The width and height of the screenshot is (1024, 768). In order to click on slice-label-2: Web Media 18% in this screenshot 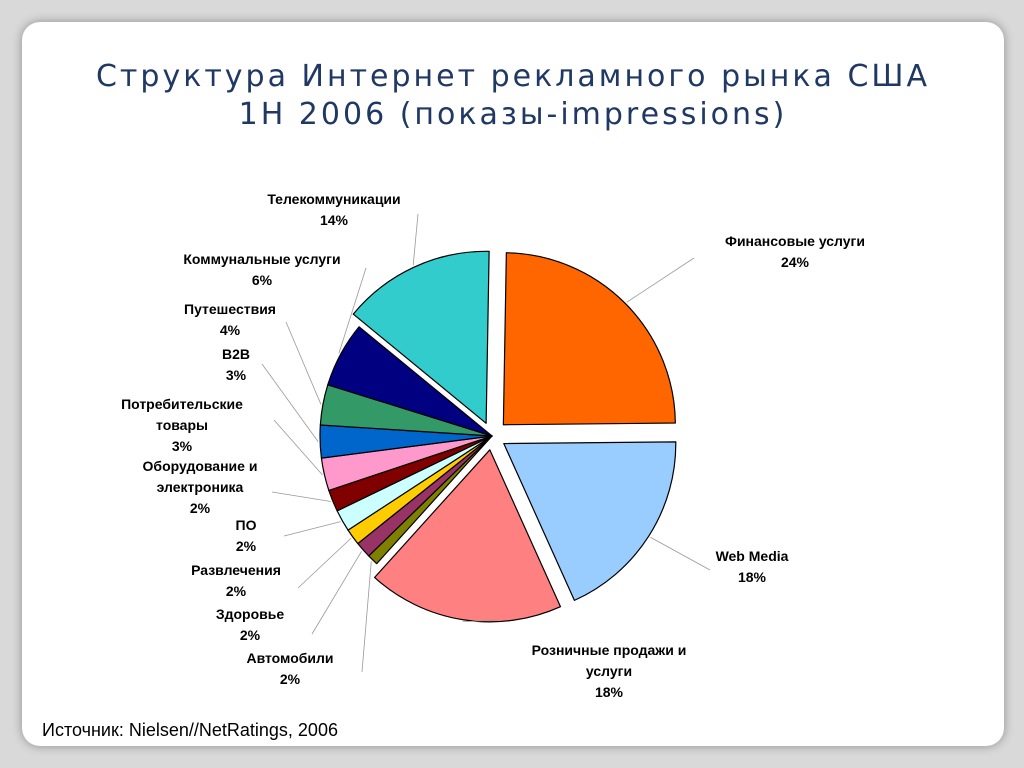, I will do `click(752, 566)`.